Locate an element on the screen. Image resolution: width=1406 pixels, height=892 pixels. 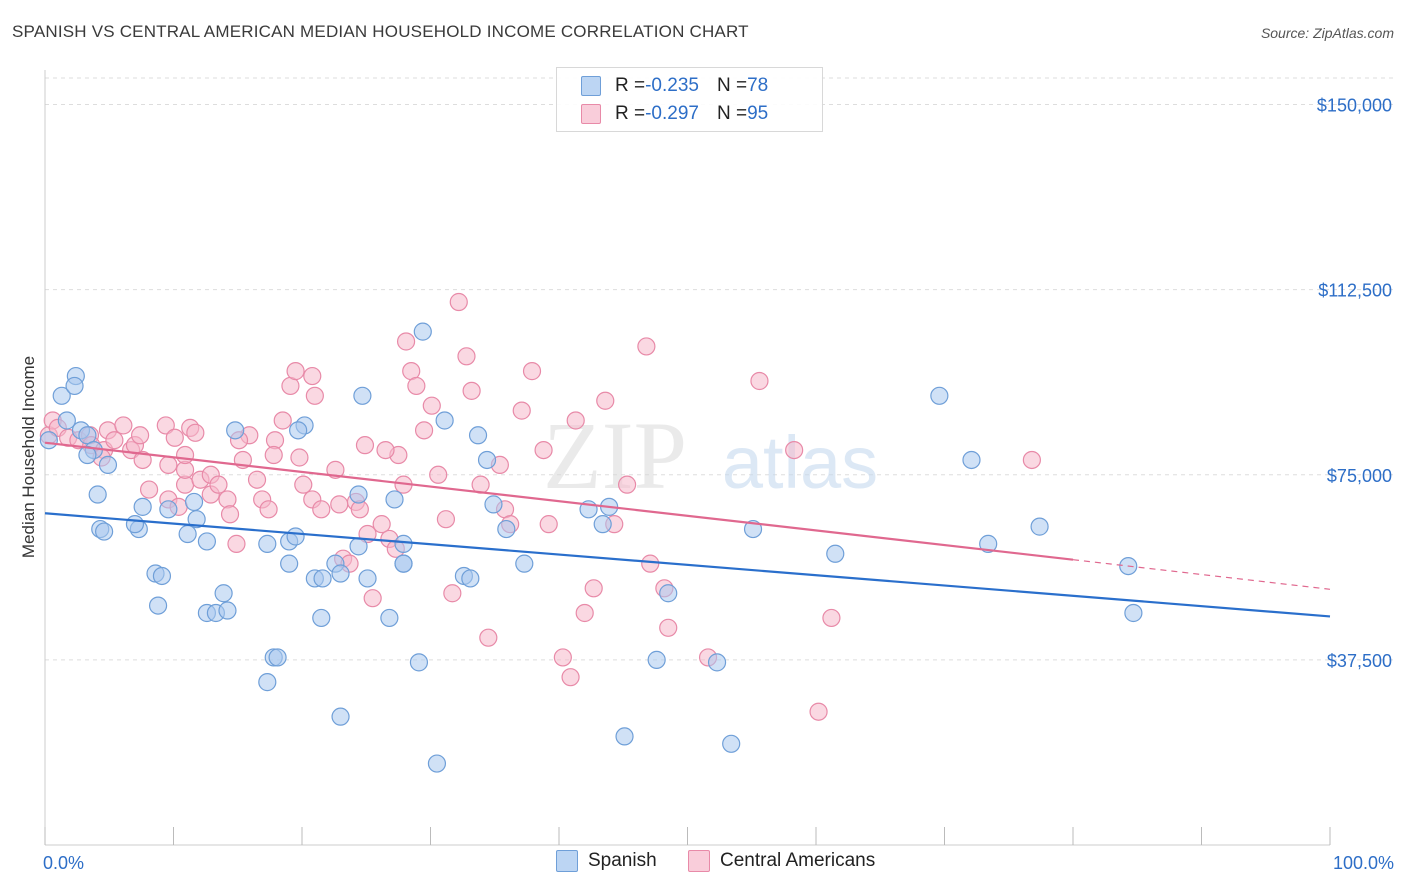
legend-n-value: 95 is located at coordinates (758, 113).